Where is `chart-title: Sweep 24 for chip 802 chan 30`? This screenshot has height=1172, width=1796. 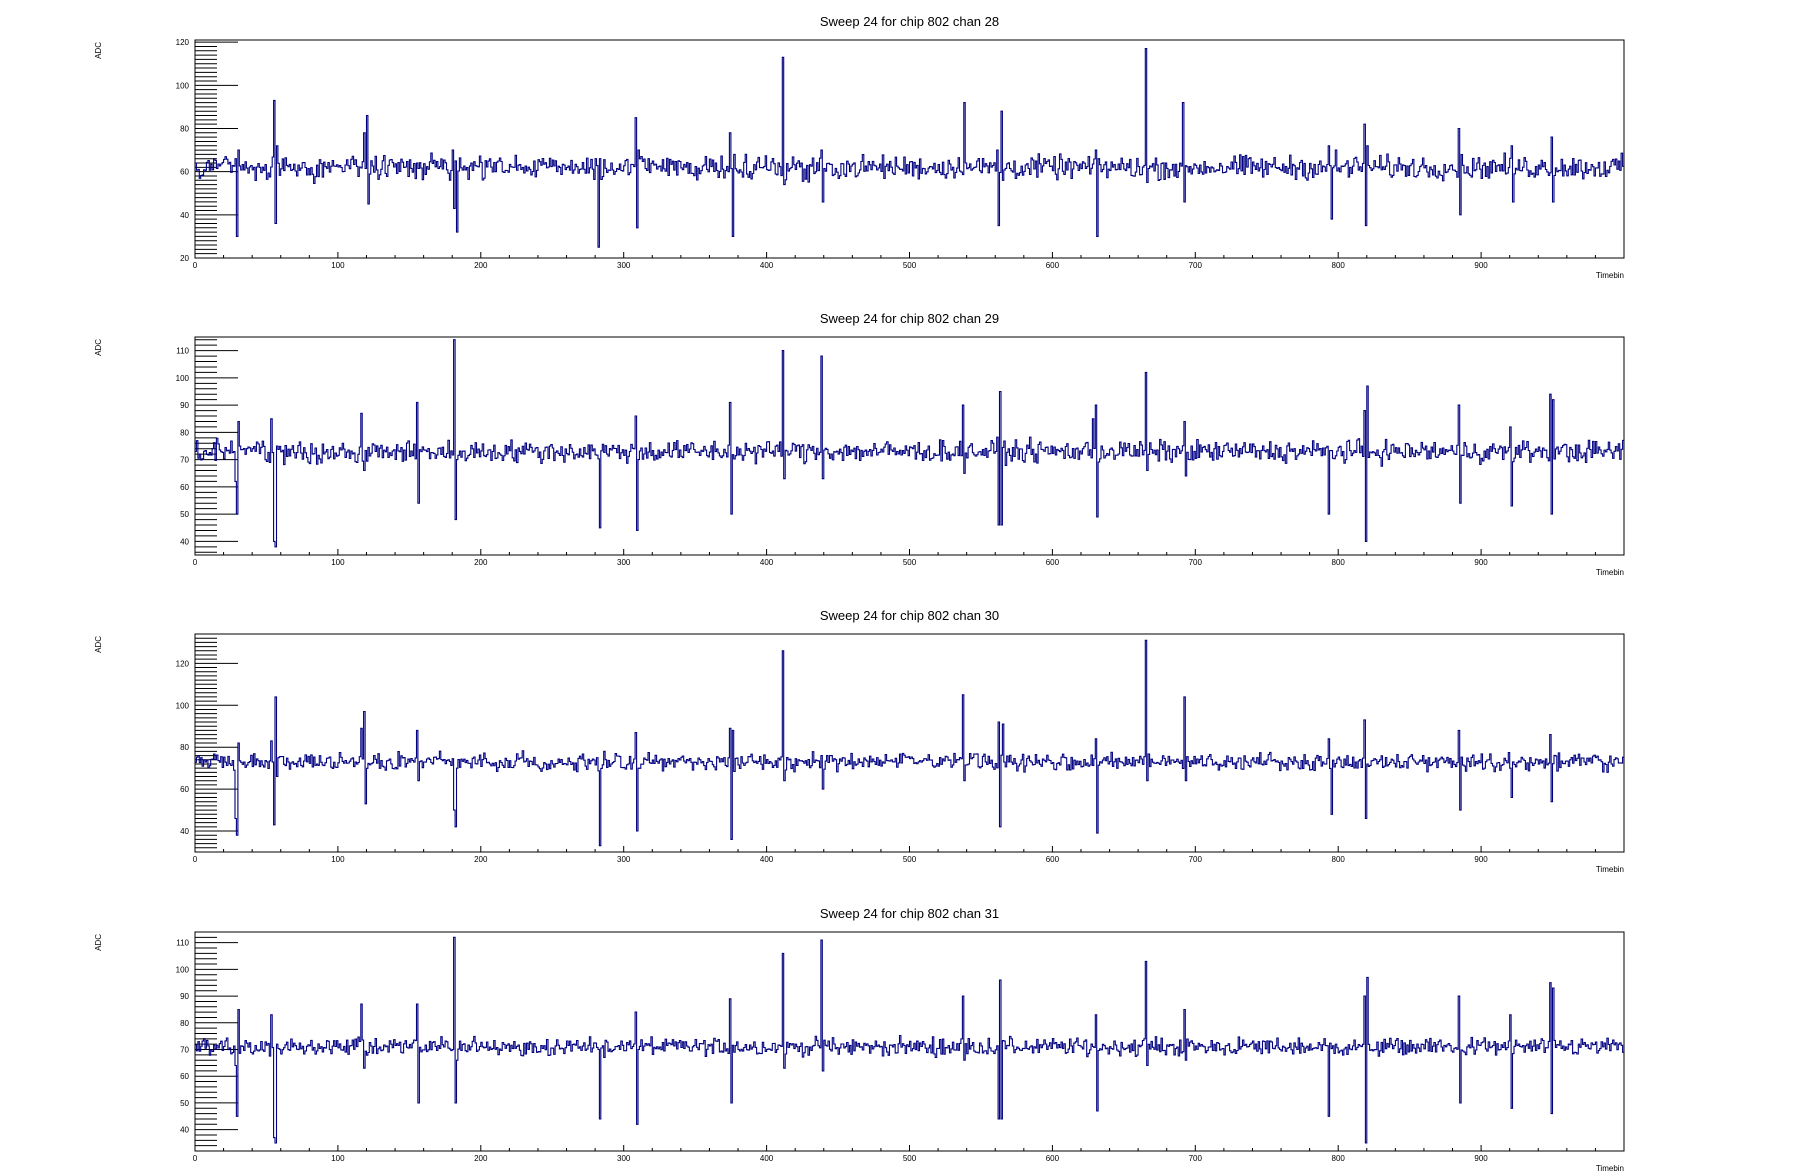
chart-title: Sweep 24 for chip 802 chan 30 is located at coordinates (909, 615).